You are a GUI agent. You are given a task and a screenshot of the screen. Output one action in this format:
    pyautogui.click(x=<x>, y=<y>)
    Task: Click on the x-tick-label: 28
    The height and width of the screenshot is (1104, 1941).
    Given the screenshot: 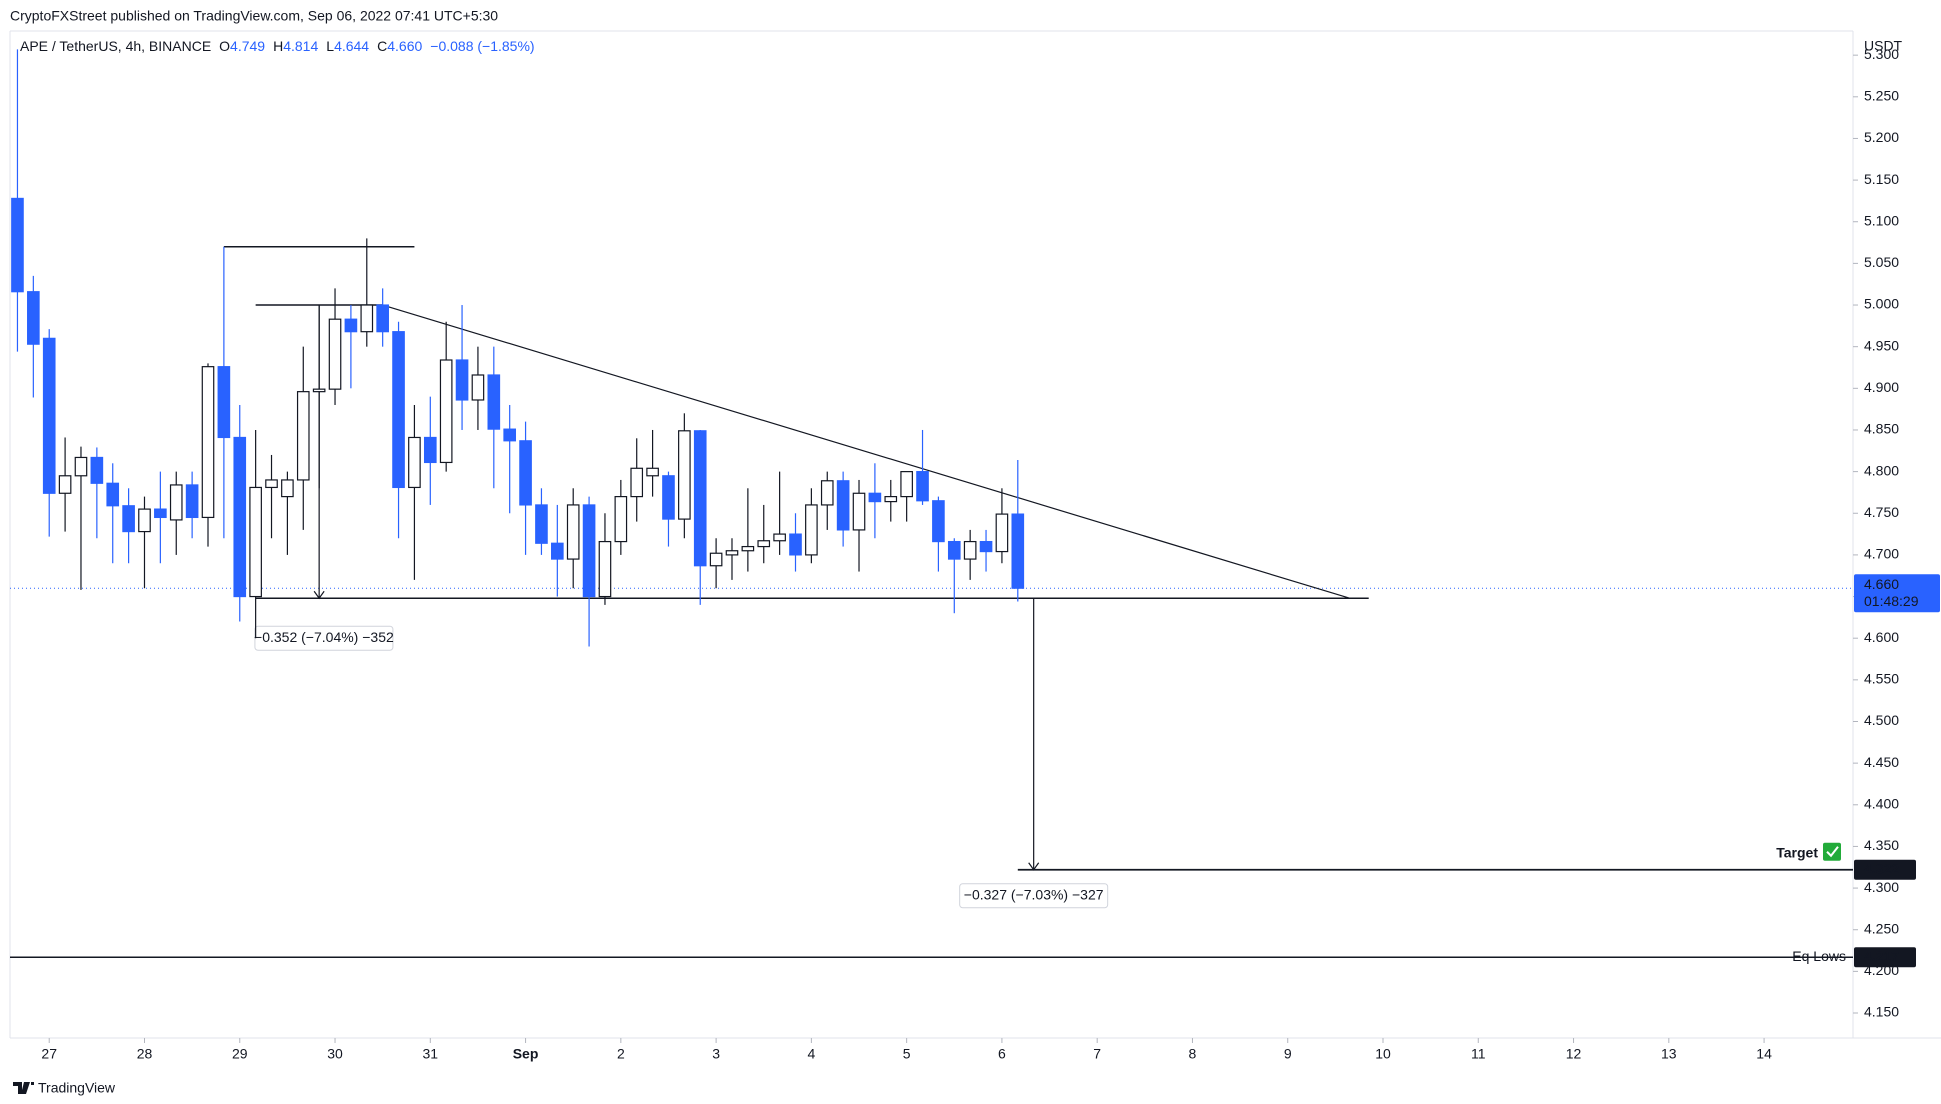 What is the action you would take?
    pyautogui.click(x=145, y=1054)
    